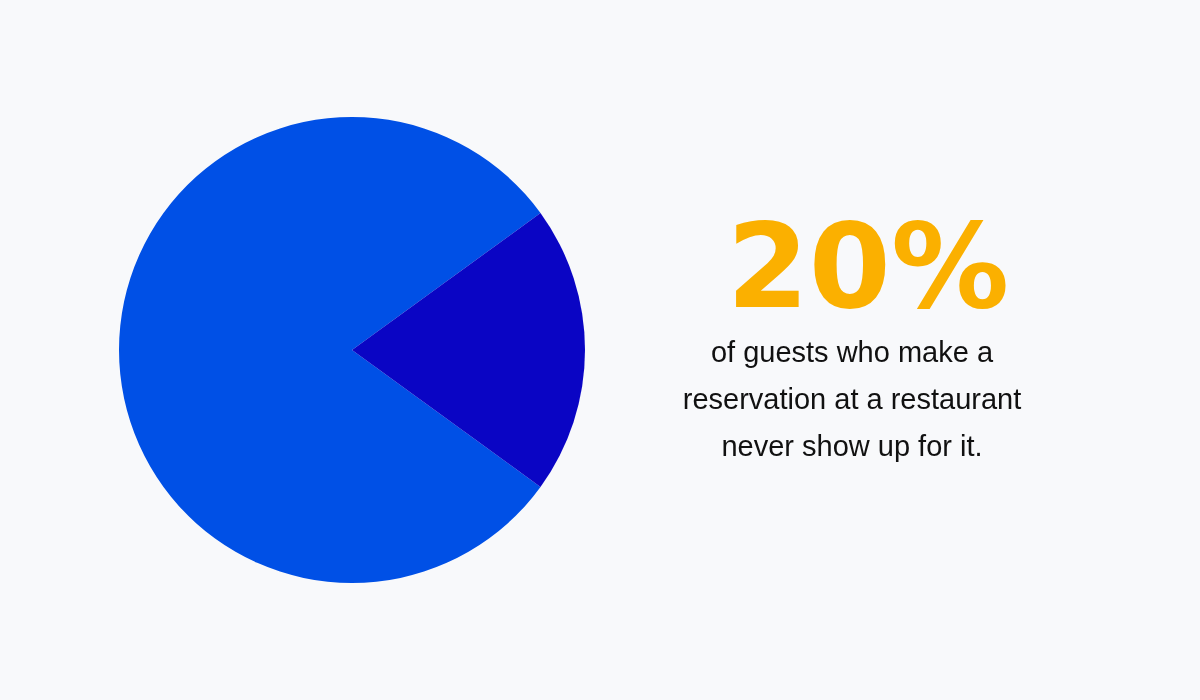 This screenshot has width=1200, height=700. Describe the element at coordinates (852, 399) in the screenshot. I see `text: of guests who make a reservation at a restaurant never show up for it.` at that location.